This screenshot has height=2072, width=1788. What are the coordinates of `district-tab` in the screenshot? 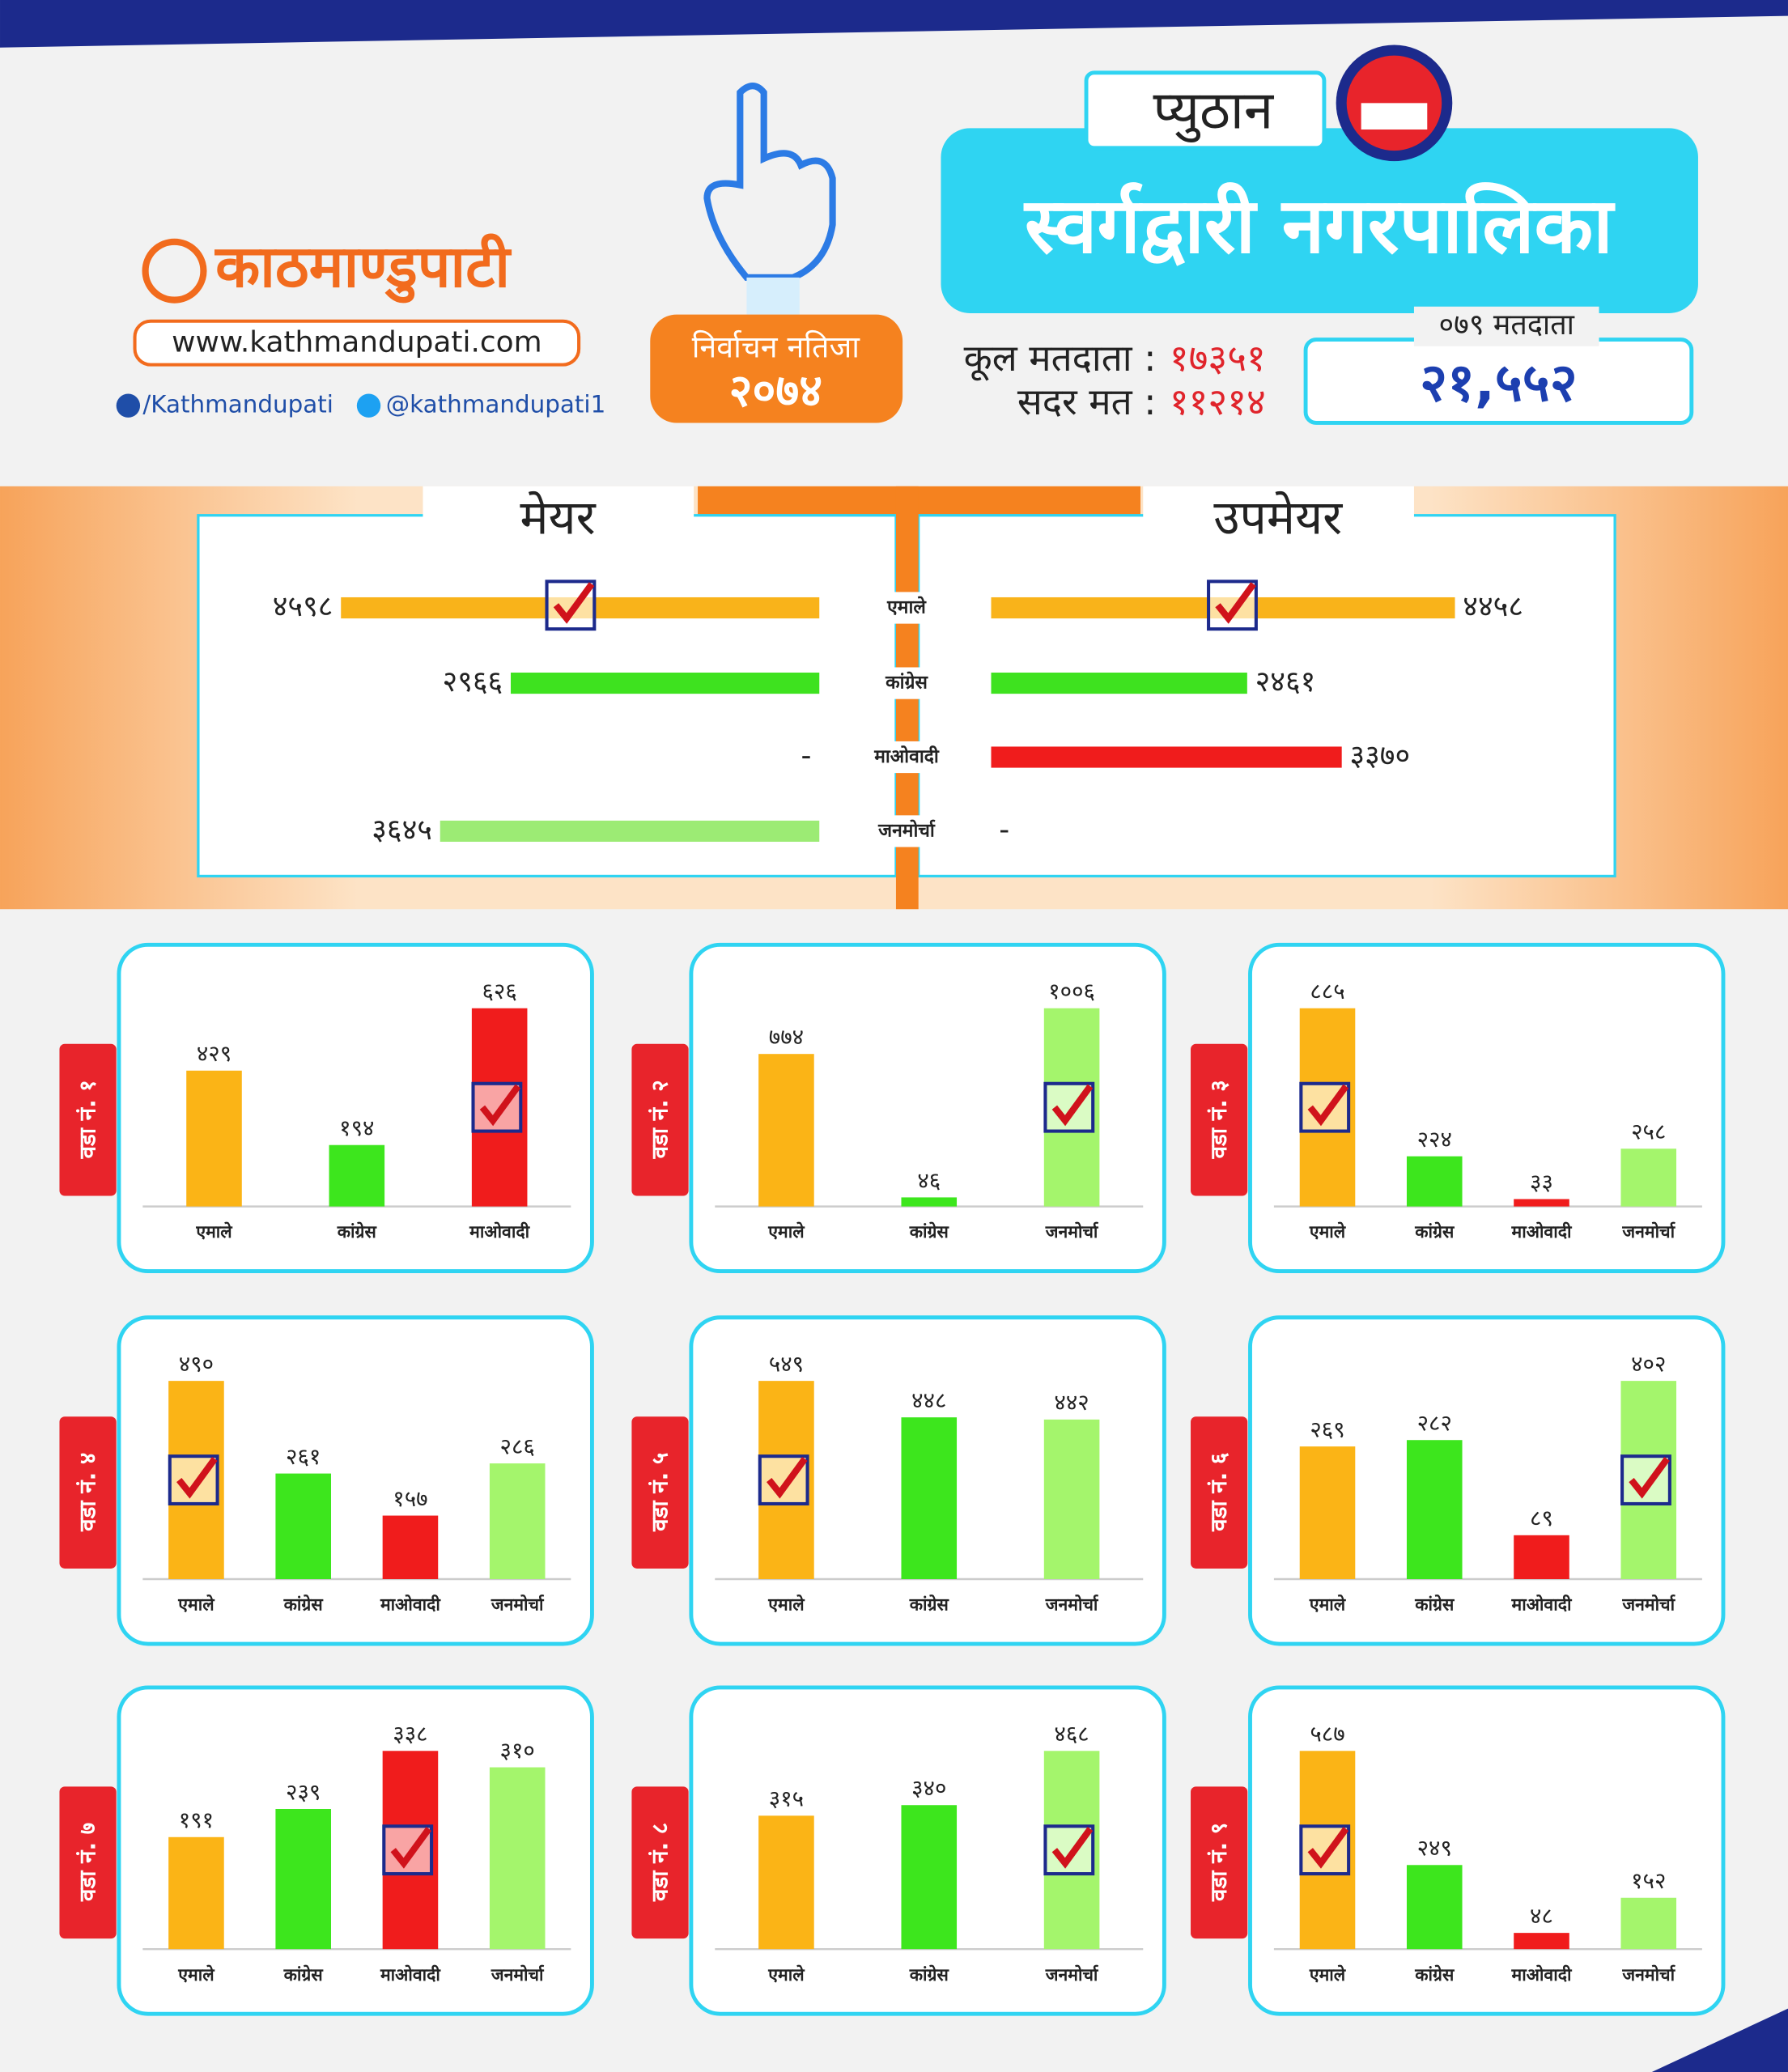 It's located at (1205, 110).